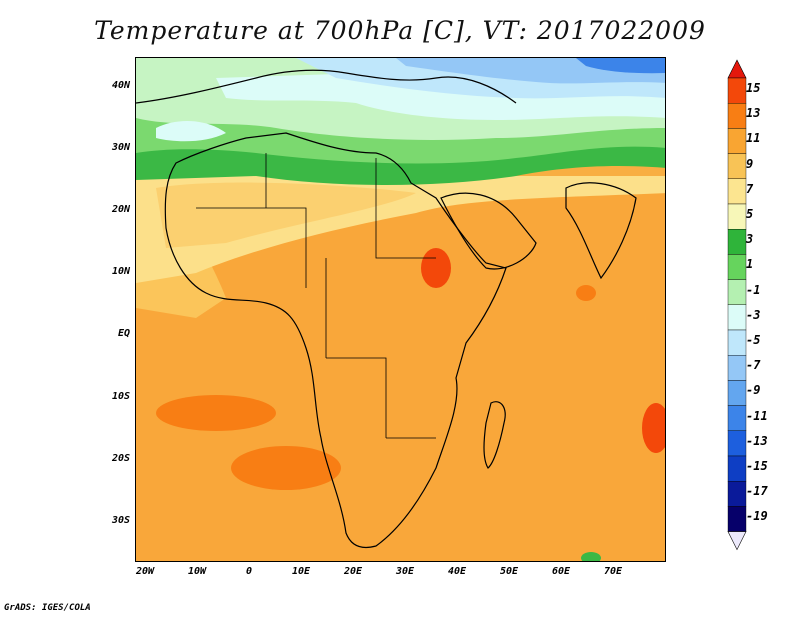 The image size is (800, 618). What do you see at coordinates (353, 571) in the screenshot?
I see `lon-tick-20e: 20E` at bounding box center [353, 571].